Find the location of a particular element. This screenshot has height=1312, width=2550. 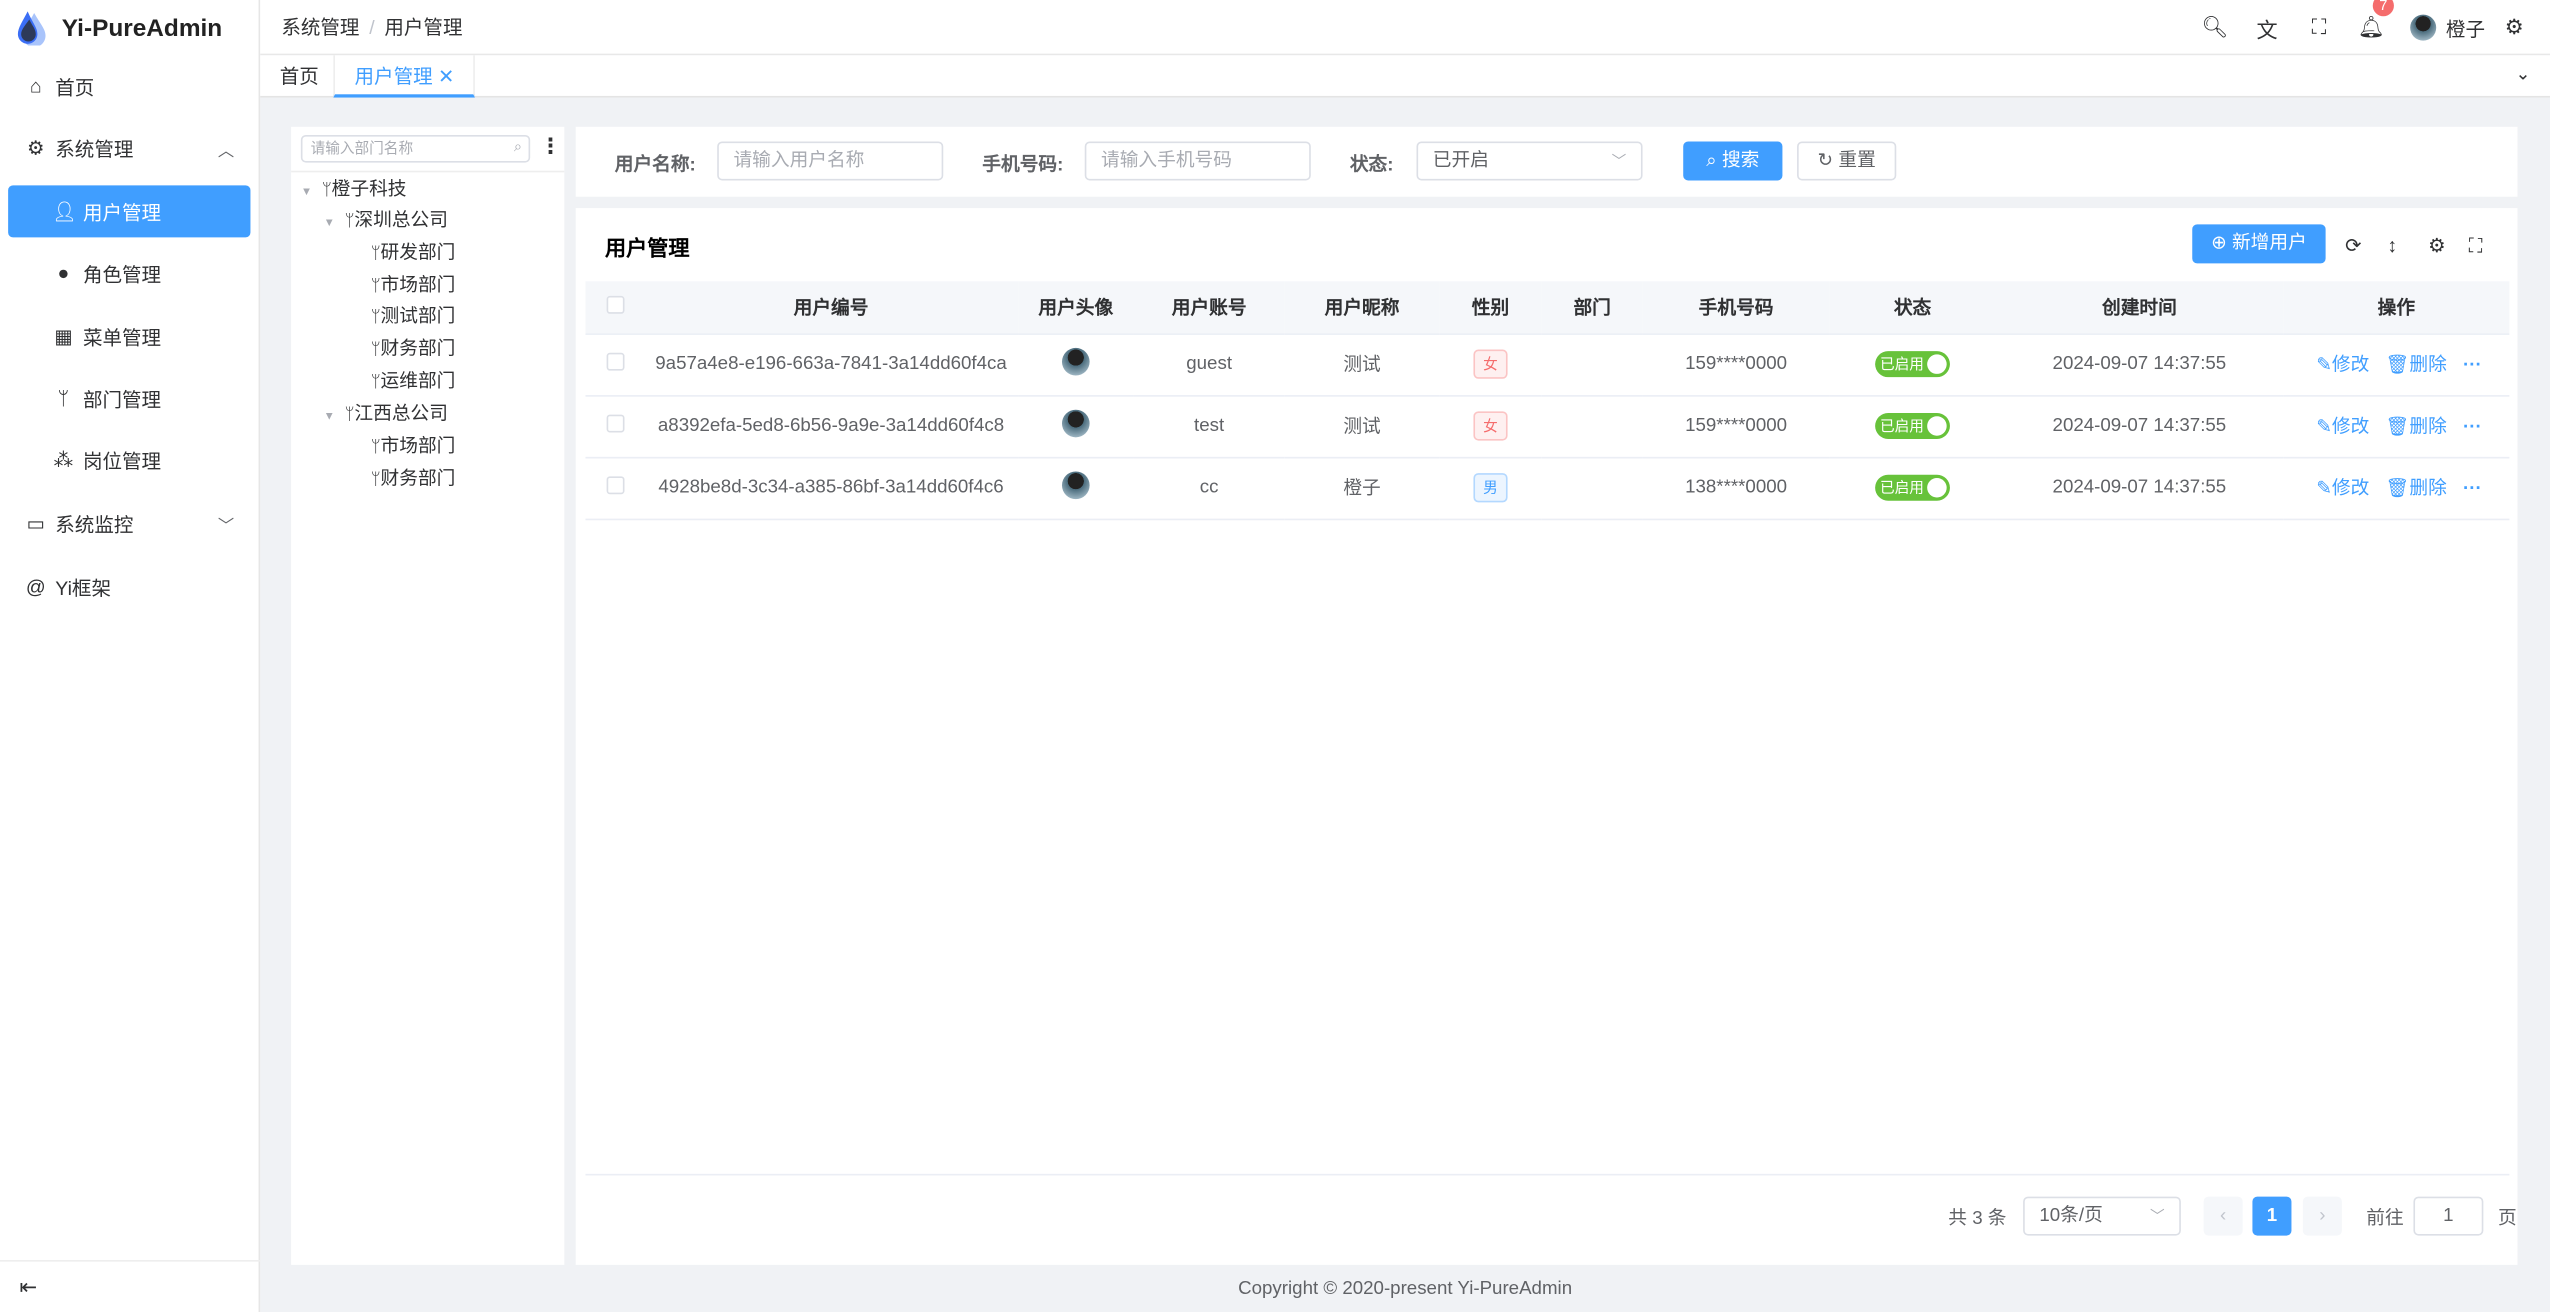

status-select: 已开启 ﹀ is located at coordinates (1529, 161).